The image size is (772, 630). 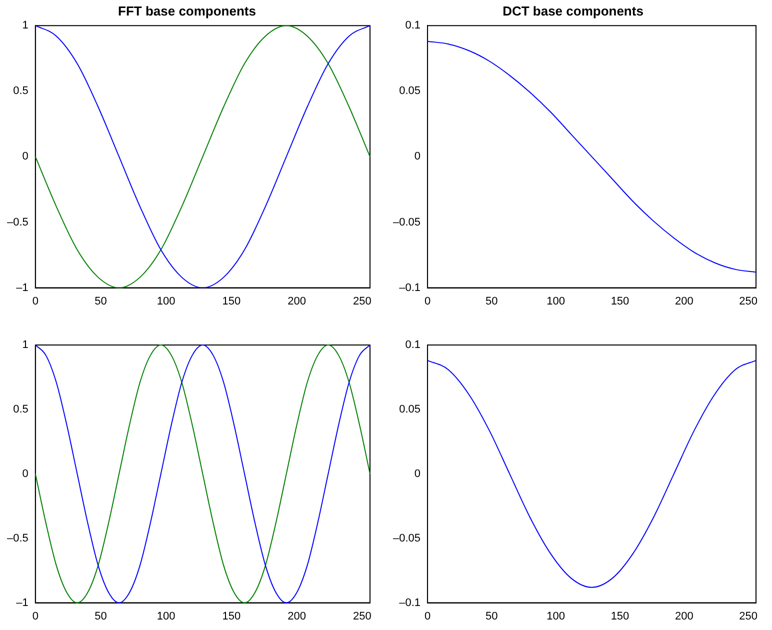 What do you see at coordinates (573, 10) in the screenshot?
I see `chart-title: DCT base components` at bounding box center [573, 10].